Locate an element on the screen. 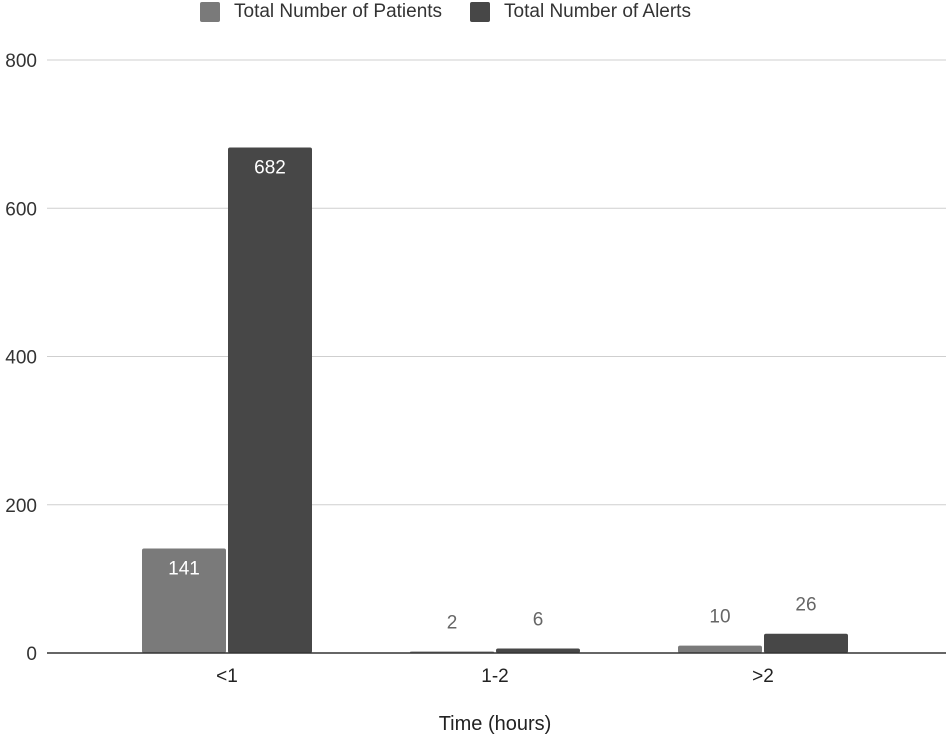 The width and height of the screenshot is (946, 740). y-tick-label: 200 is located at coordinates (21, 506).